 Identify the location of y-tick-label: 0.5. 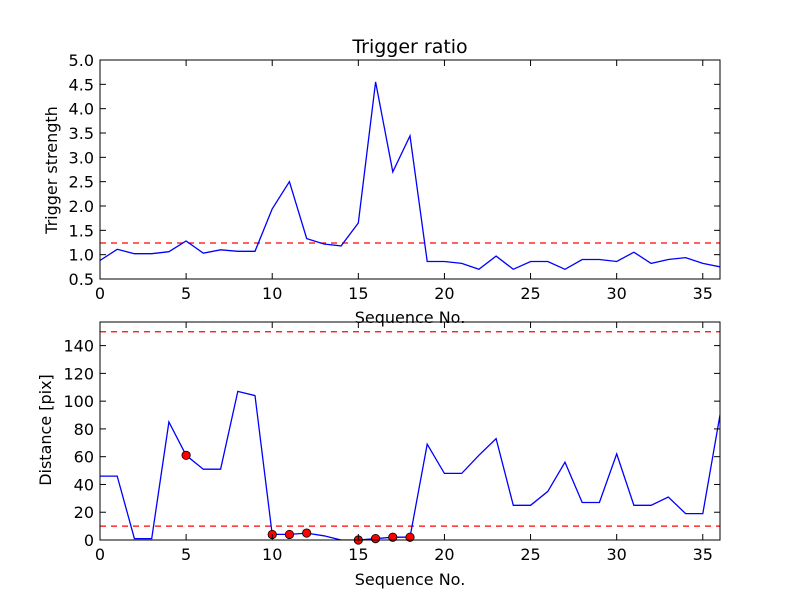
(81, 279).